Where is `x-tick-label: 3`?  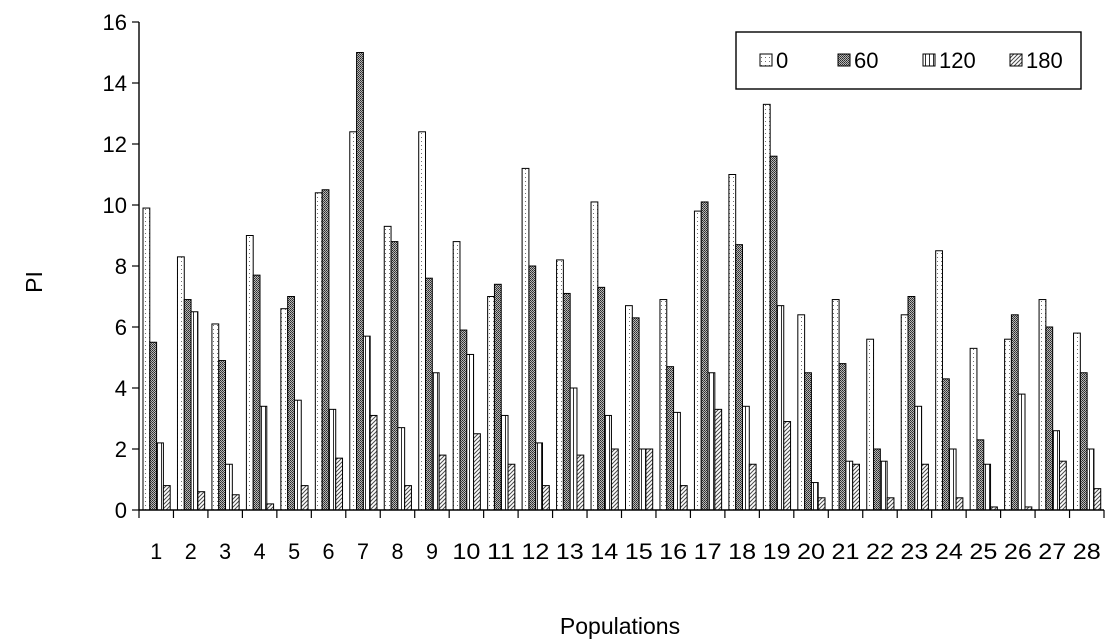
x-tick-label: 3 is located at coordinates (225, 551).